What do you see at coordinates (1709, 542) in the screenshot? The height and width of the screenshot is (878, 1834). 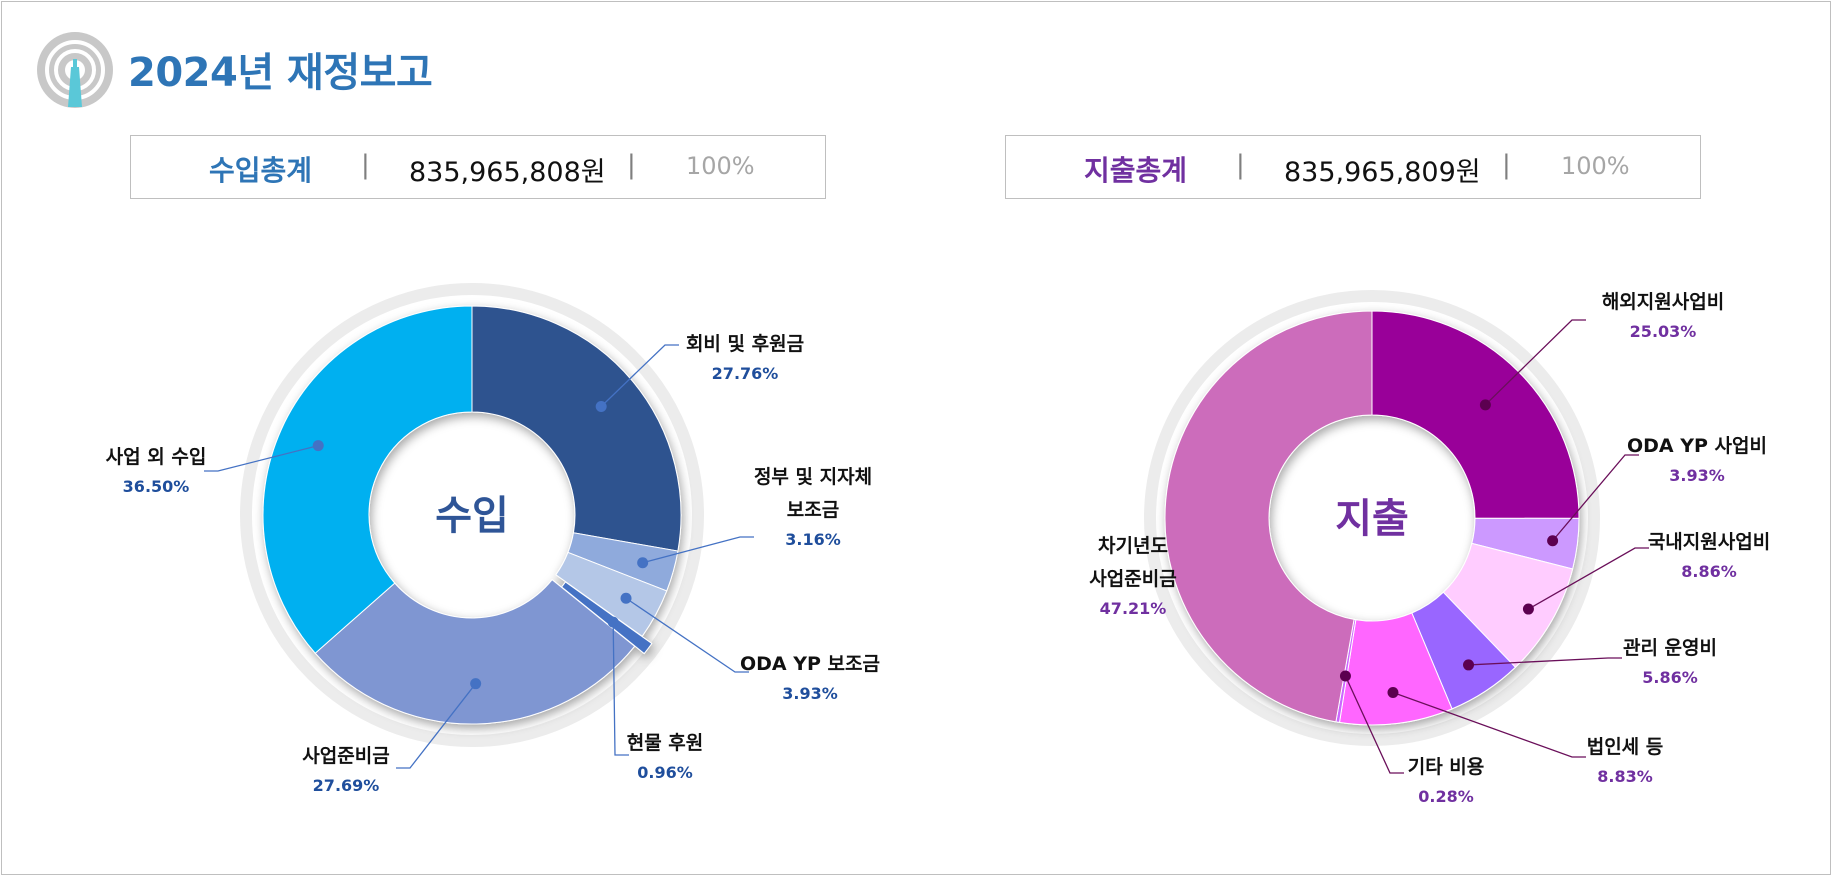 I see `slice-label: 국내지원사업비` at bounding box center [1709, 542].